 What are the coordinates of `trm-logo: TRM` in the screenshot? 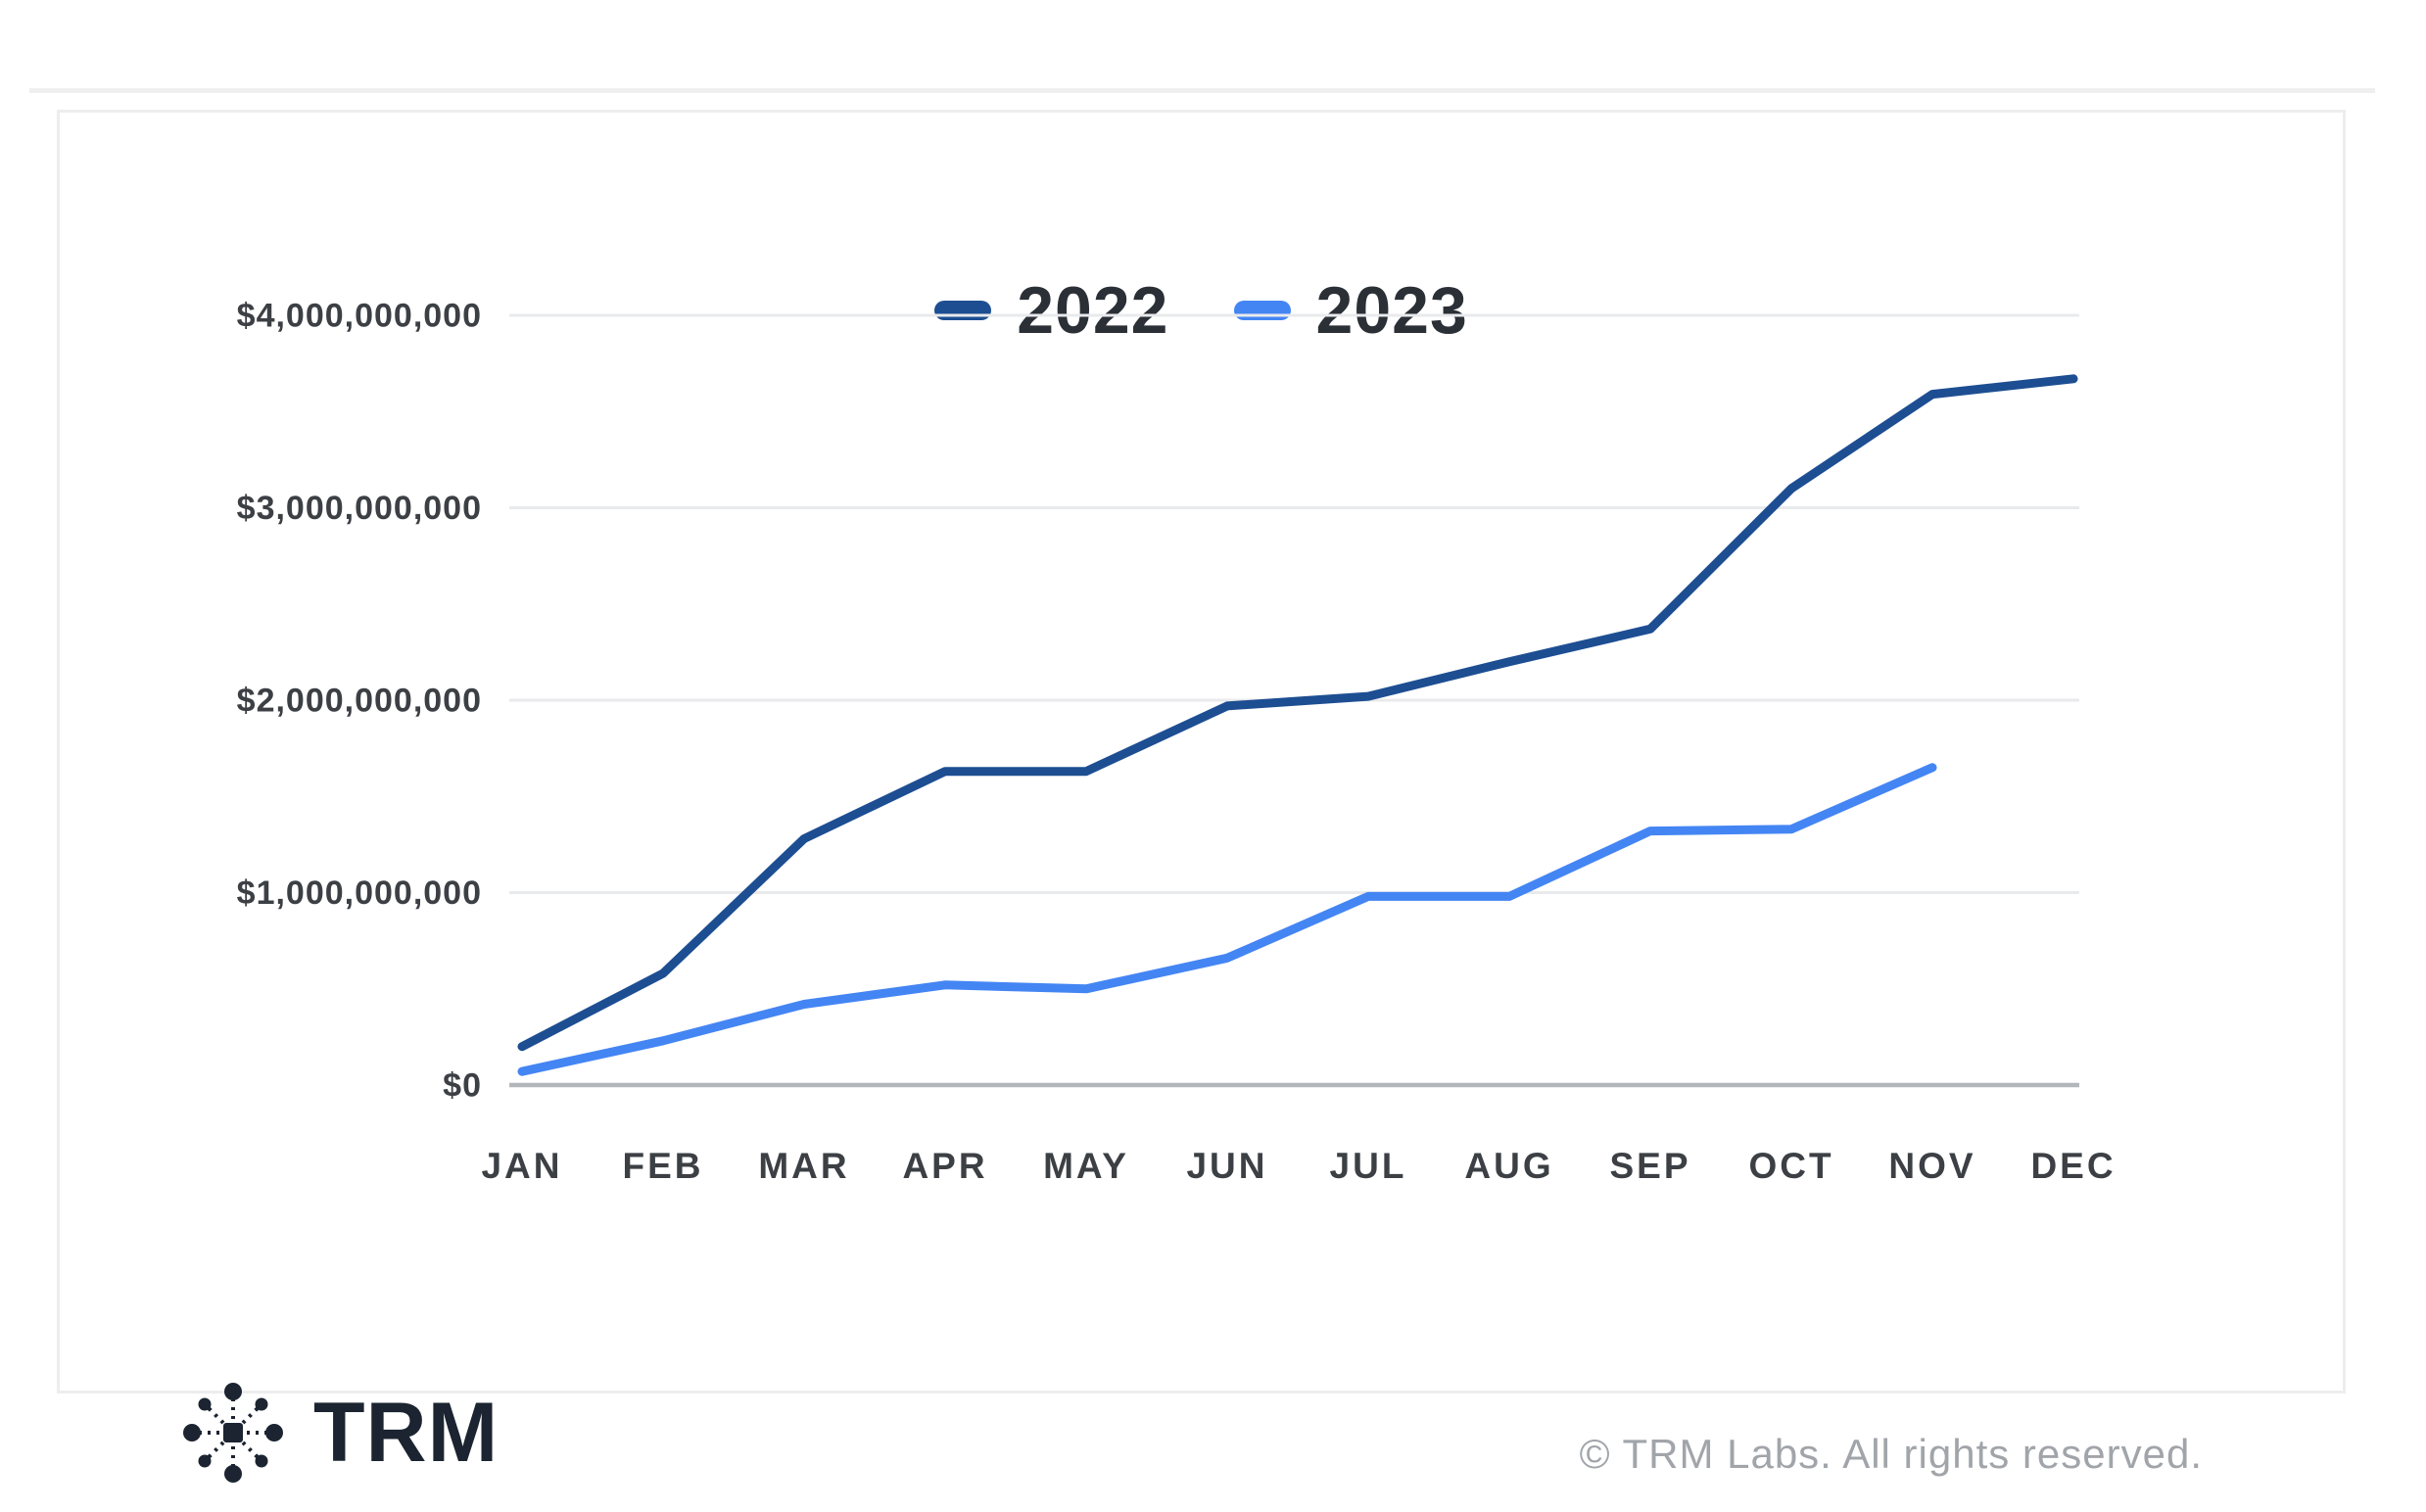 It's located at (340, 1433).